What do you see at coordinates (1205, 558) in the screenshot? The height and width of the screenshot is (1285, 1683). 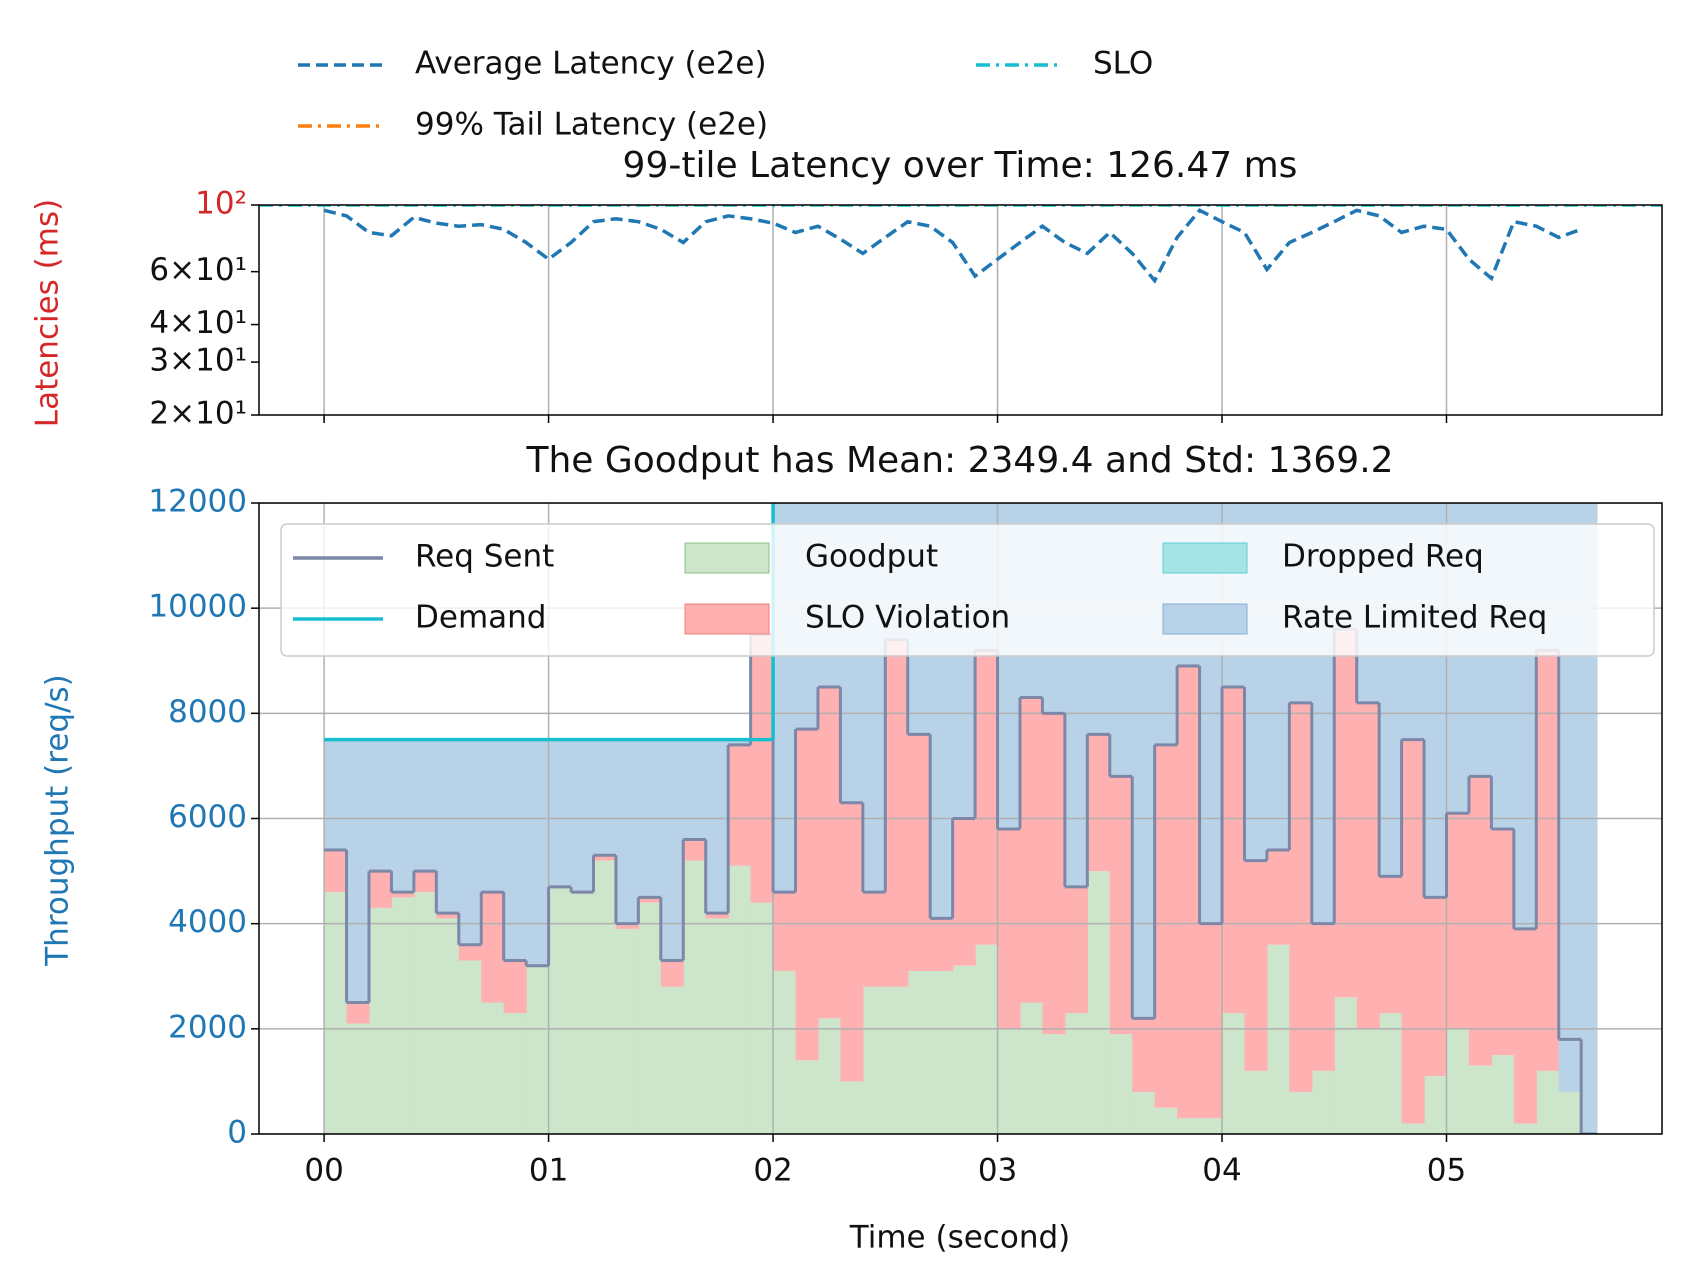 I see `legend-swatch` at bounding box center [1205, 558].